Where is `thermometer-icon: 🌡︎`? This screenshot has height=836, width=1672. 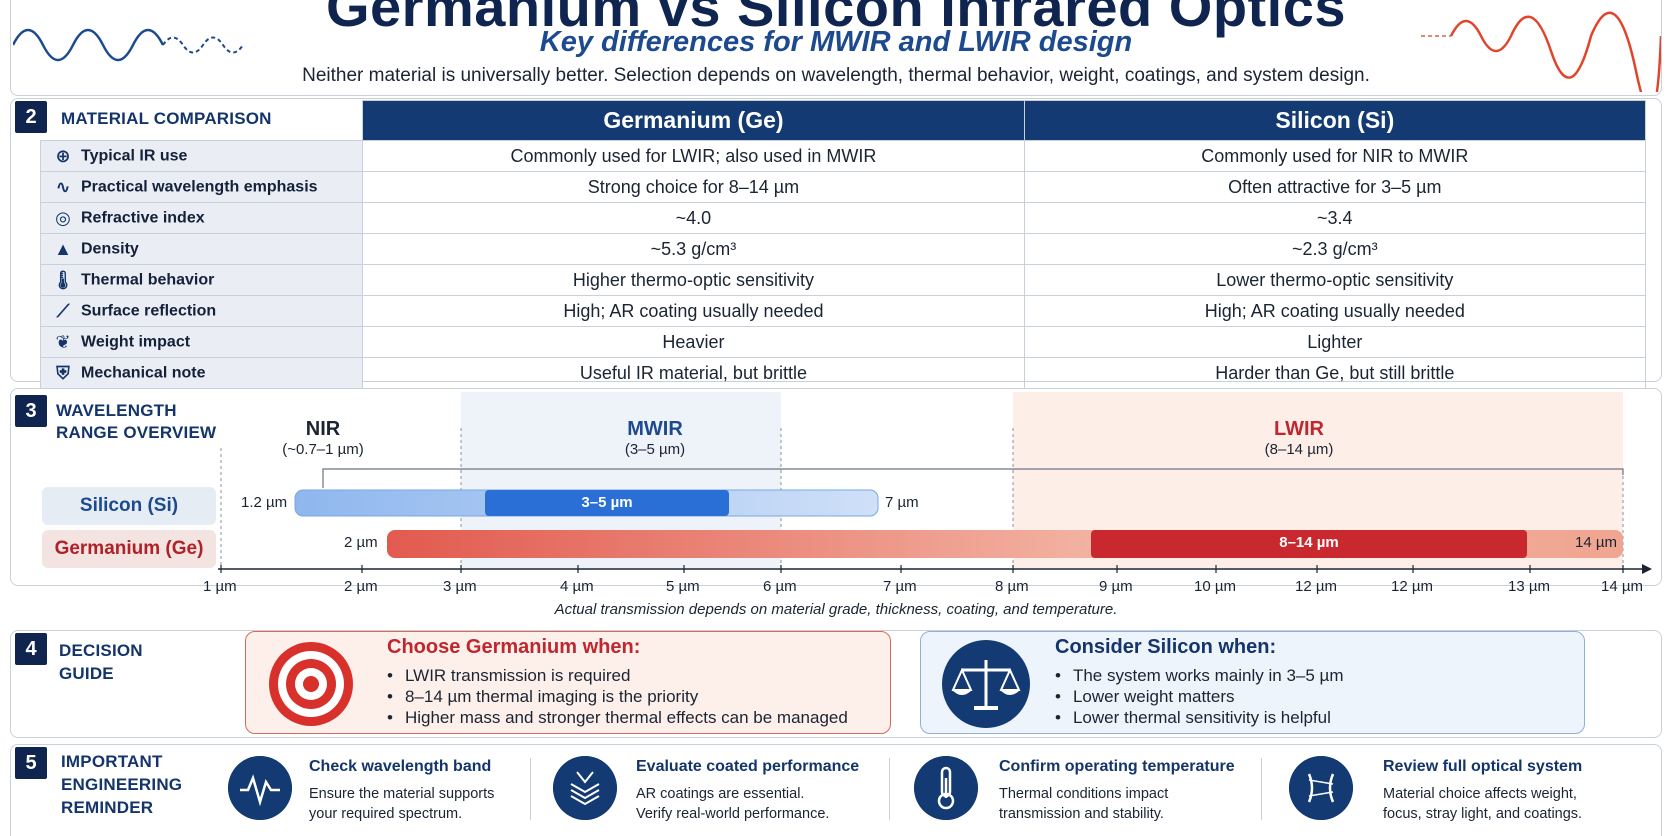 thermometer-icon: 🌡︎ is located at coordinates (63, 279).